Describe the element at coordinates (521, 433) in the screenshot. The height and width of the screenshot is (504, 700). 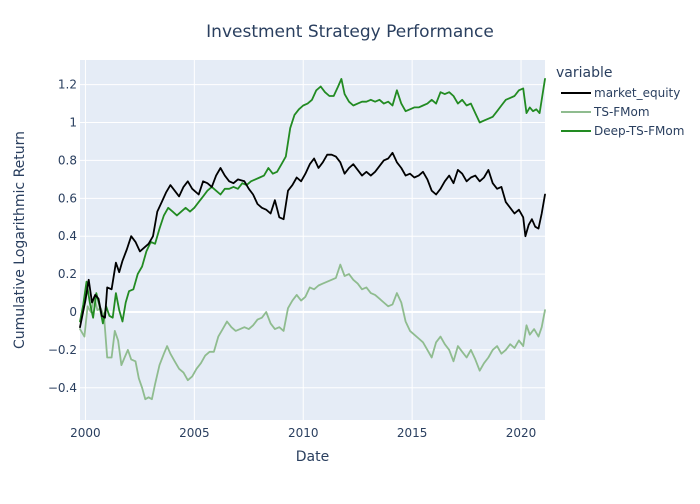
I see `x-tick-label: 2020` at that location.